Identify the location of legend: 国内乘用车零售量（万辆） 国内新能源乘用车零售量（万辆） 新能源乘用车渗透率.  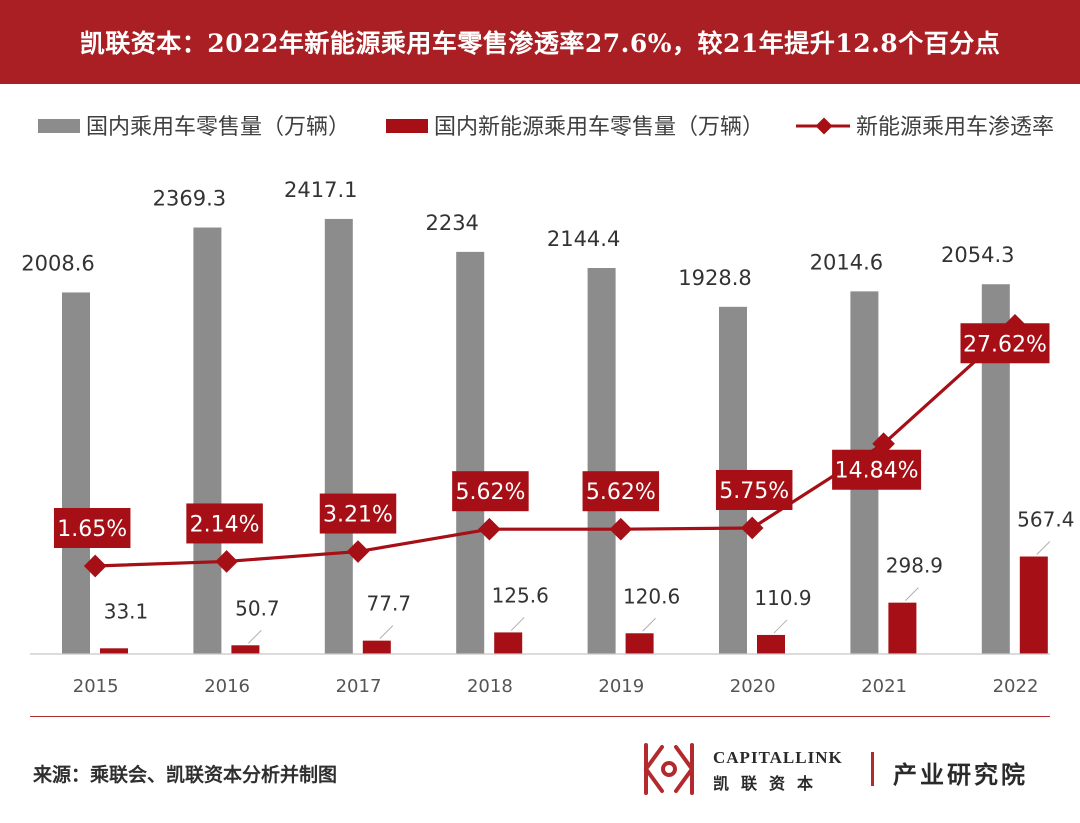
(546, 127).